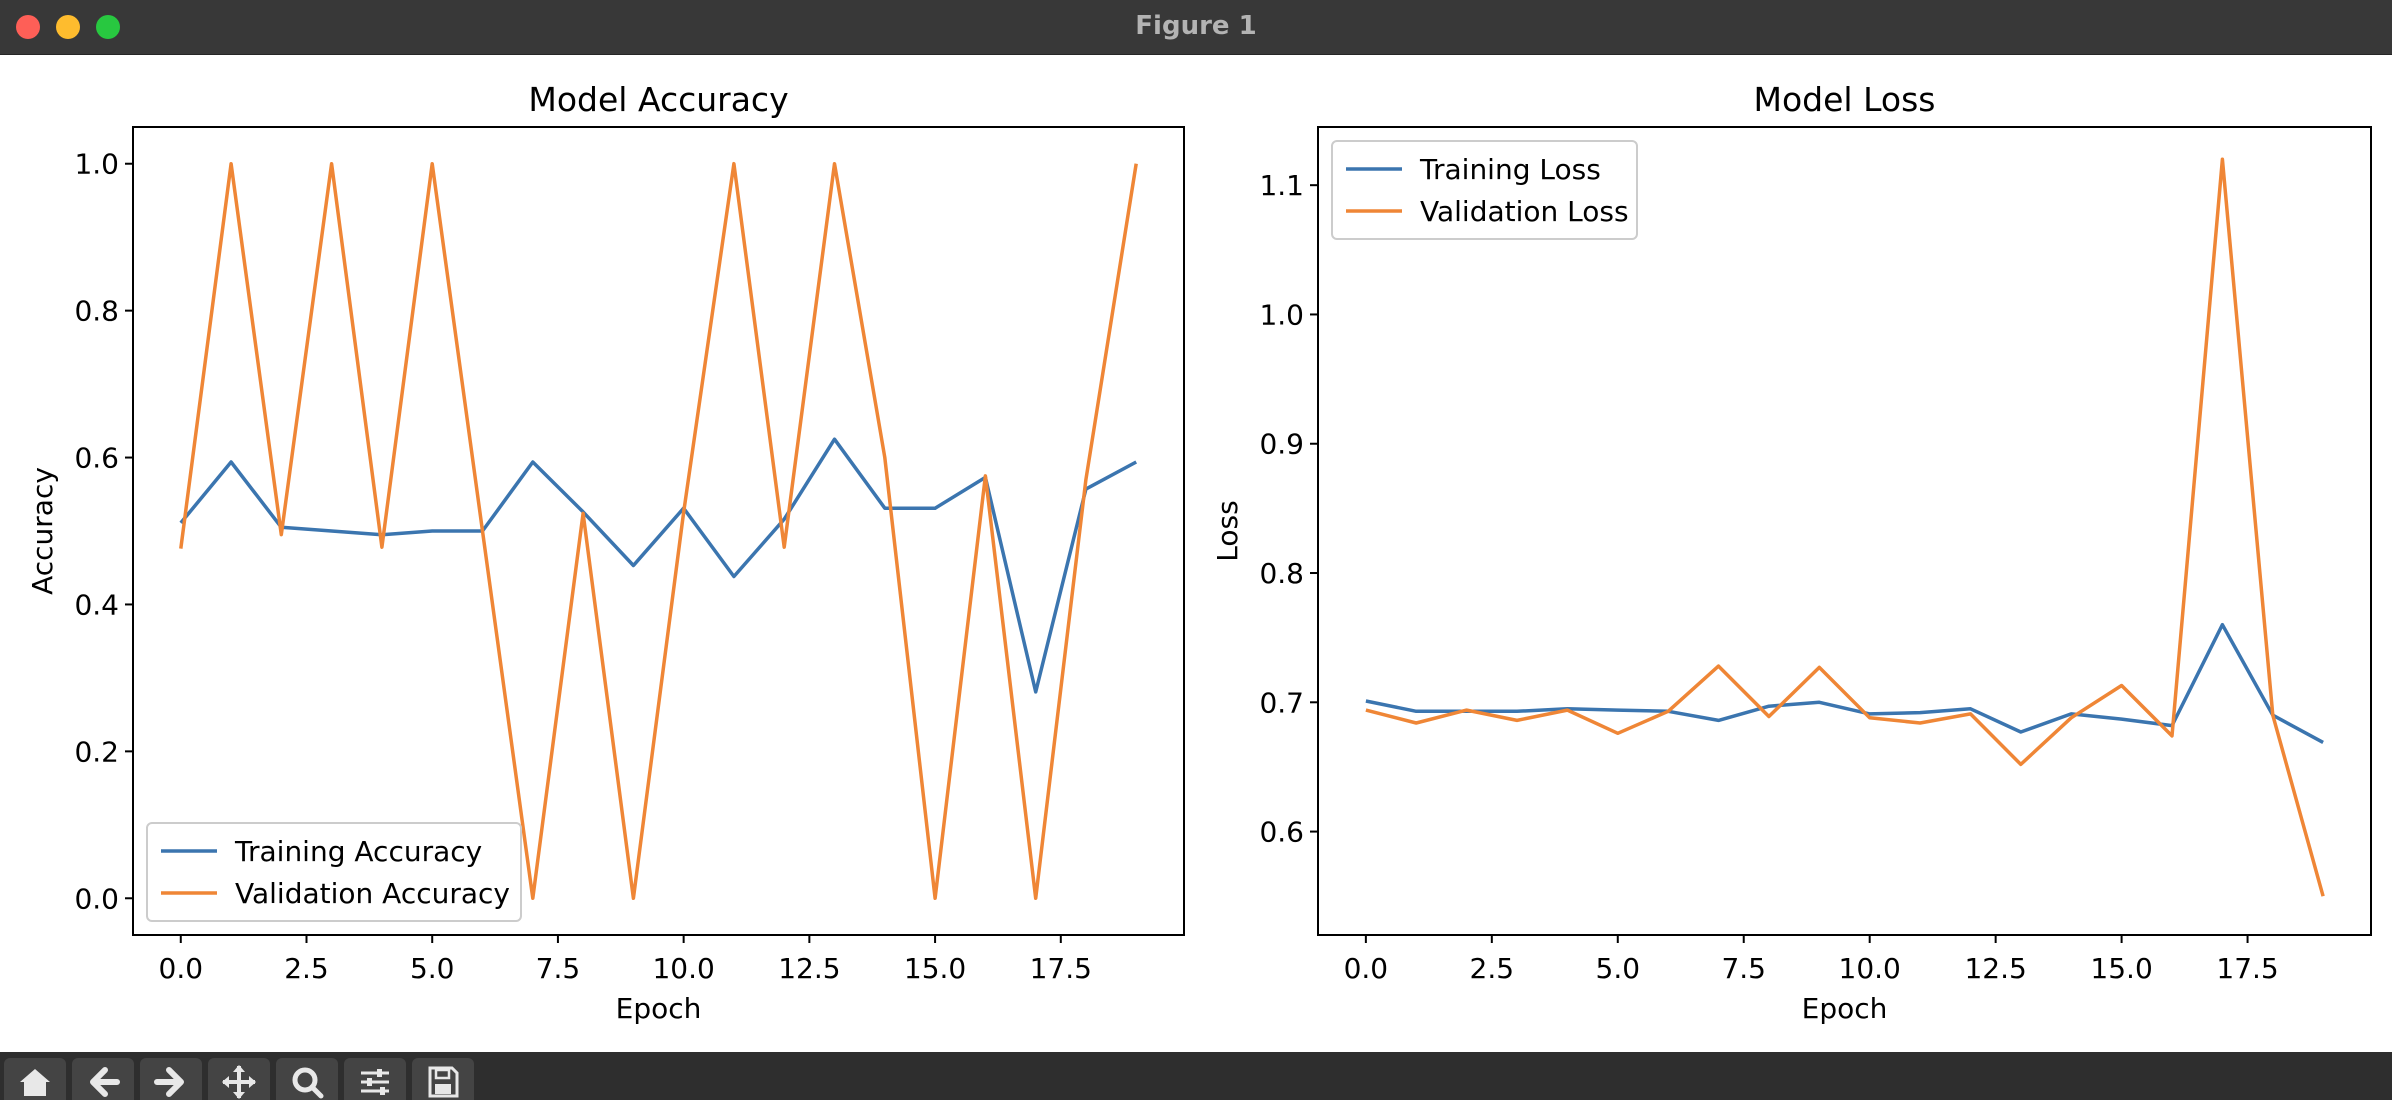  I want to click on legend: Training Accuracy Validation Accuracy, so click(334, 872).